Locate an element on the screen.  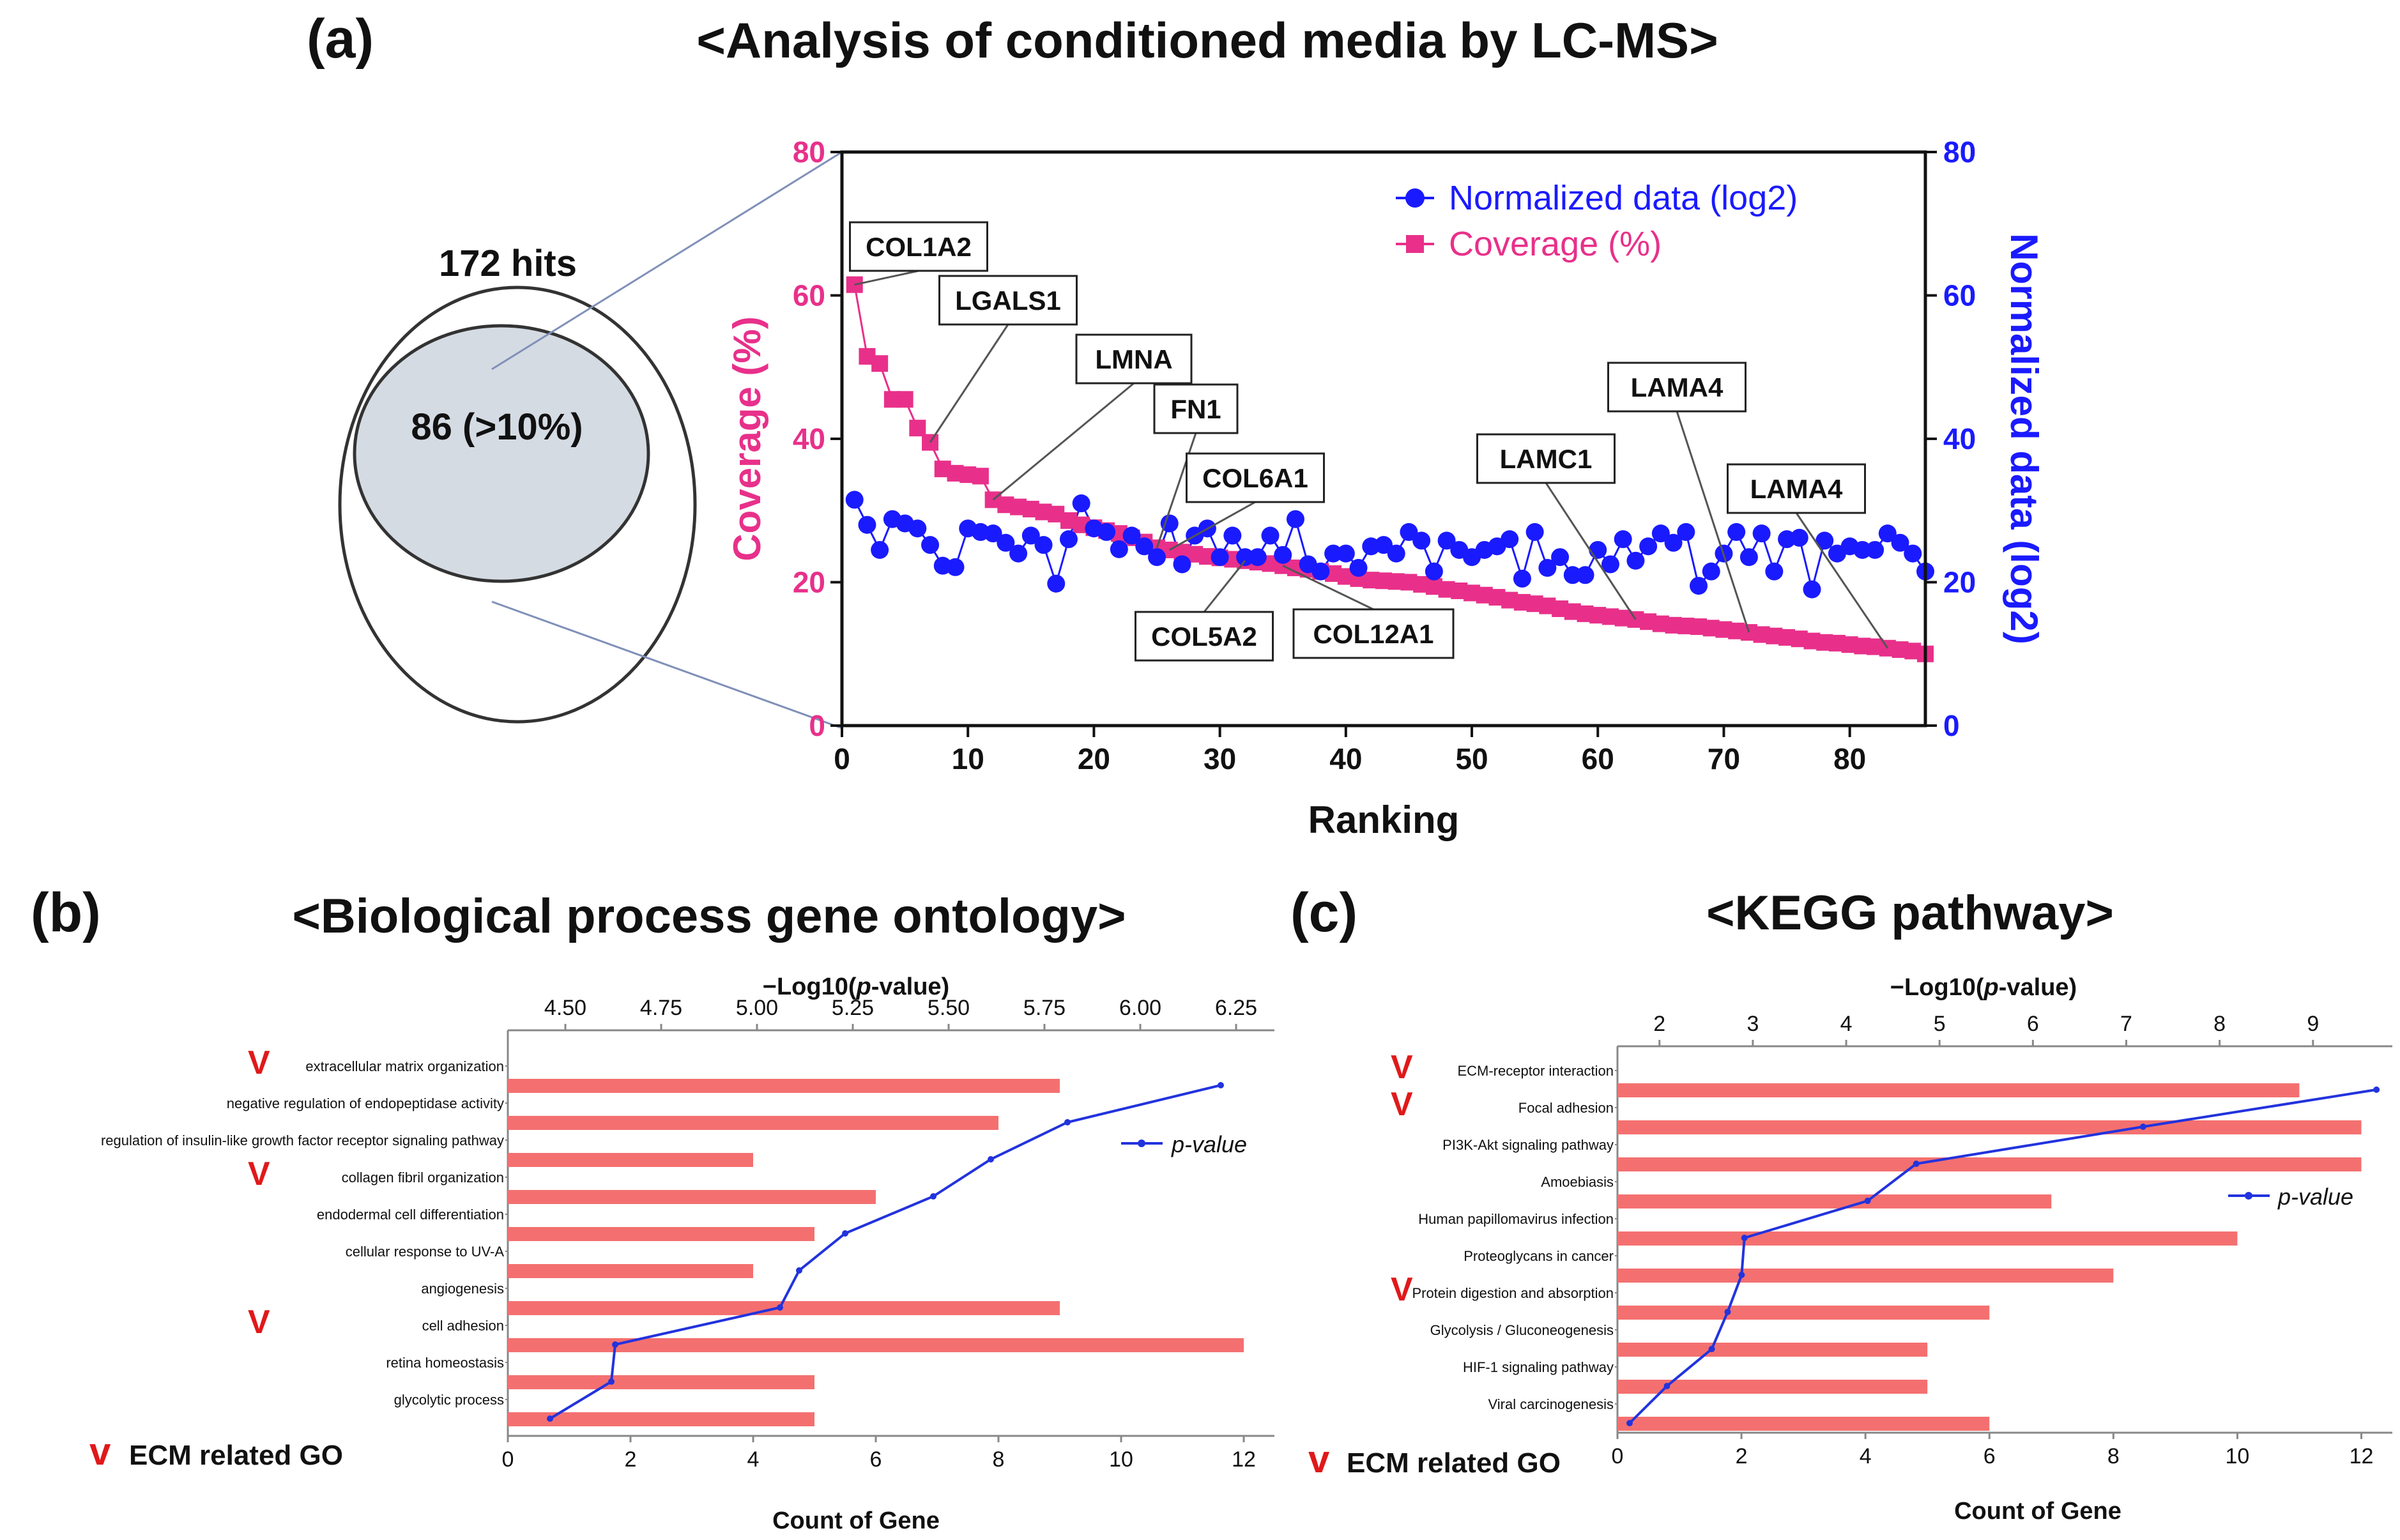
go-x2-axis-label: −Log10(p-value) is located at coordinates (856, 986).